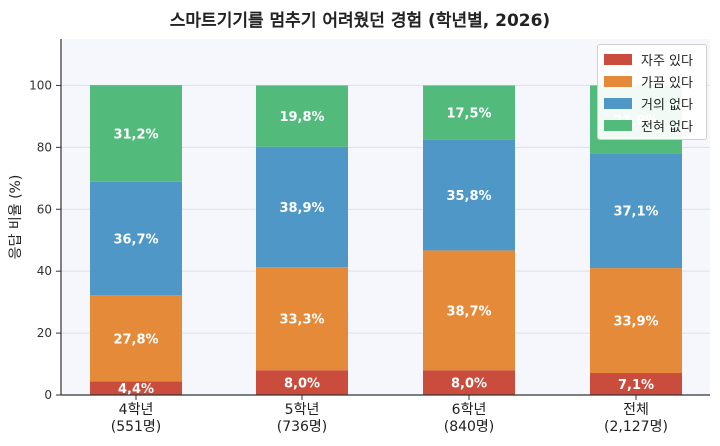  I want to click on data-label: 36,7%, so click(135, 240).